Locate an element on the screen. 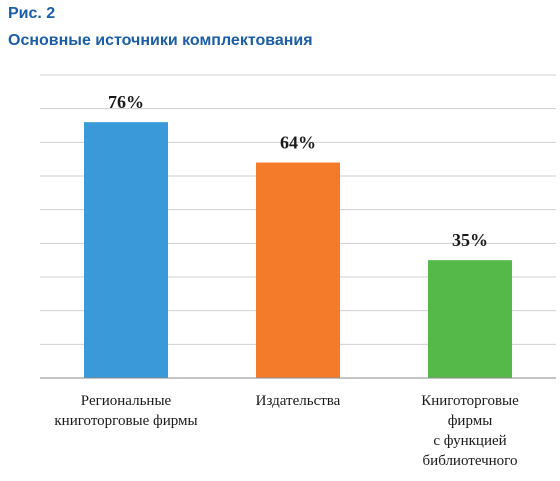 The width and height of the screenshot is (560, 481). category-label: Региональные is located at coordinates (126, 401).